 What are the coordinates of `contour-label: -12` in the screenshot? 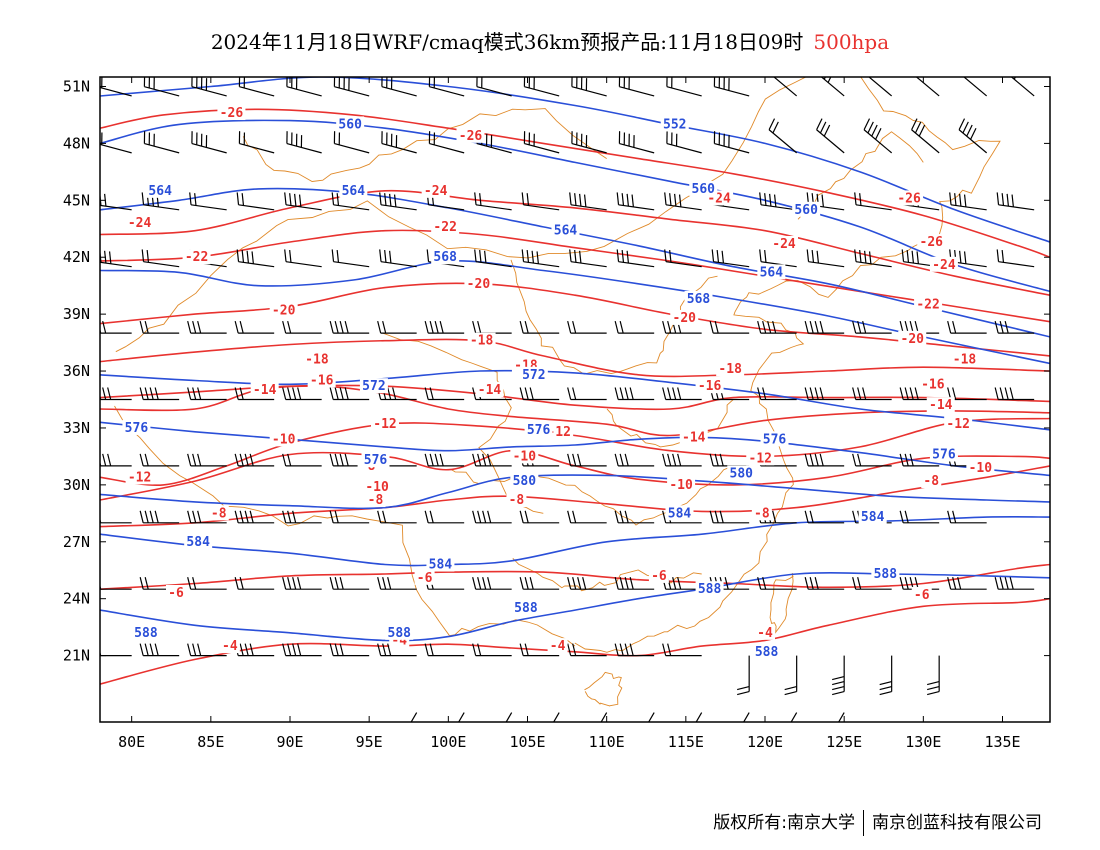 It's located at (957, 424).